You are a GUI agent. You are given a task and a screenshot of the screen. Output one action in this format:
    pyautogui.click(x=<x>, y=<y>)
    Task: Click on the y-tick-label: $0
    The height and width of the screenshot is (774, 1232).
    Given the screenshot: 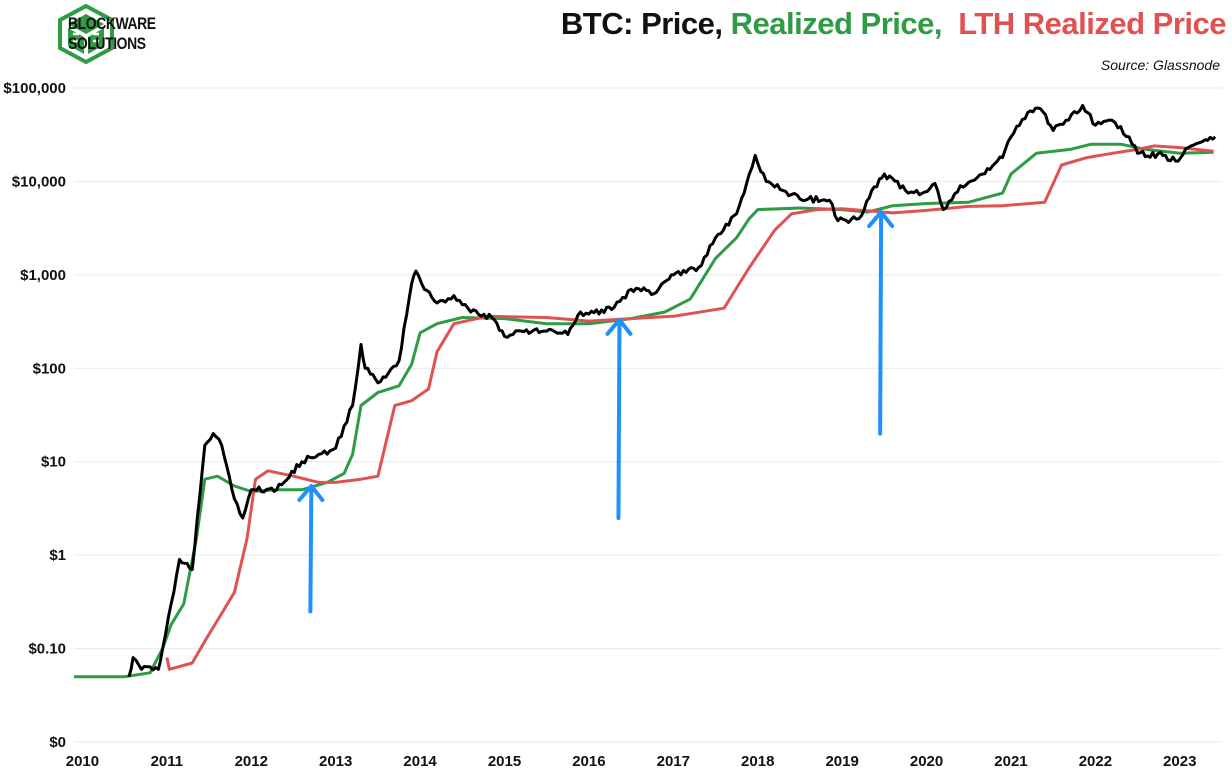 What is the action you would take?
    pyautogui.click(x=57, y=742)
    